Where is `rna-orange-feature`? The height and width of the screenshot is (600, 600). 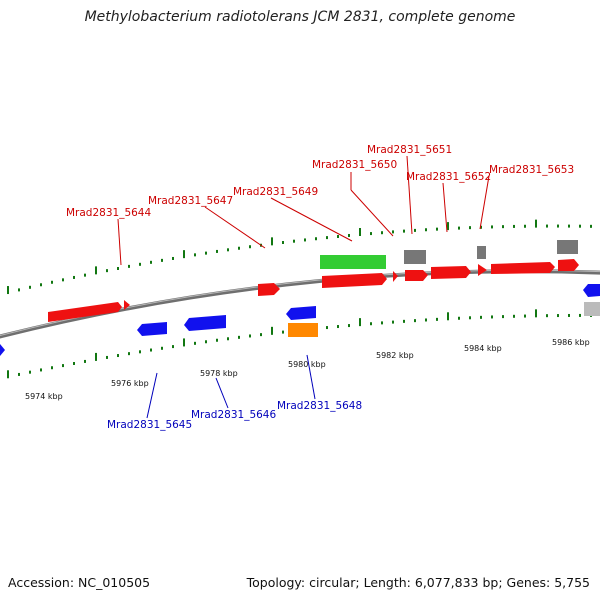
rna-orange-feature is located at coordinates (303, 330).